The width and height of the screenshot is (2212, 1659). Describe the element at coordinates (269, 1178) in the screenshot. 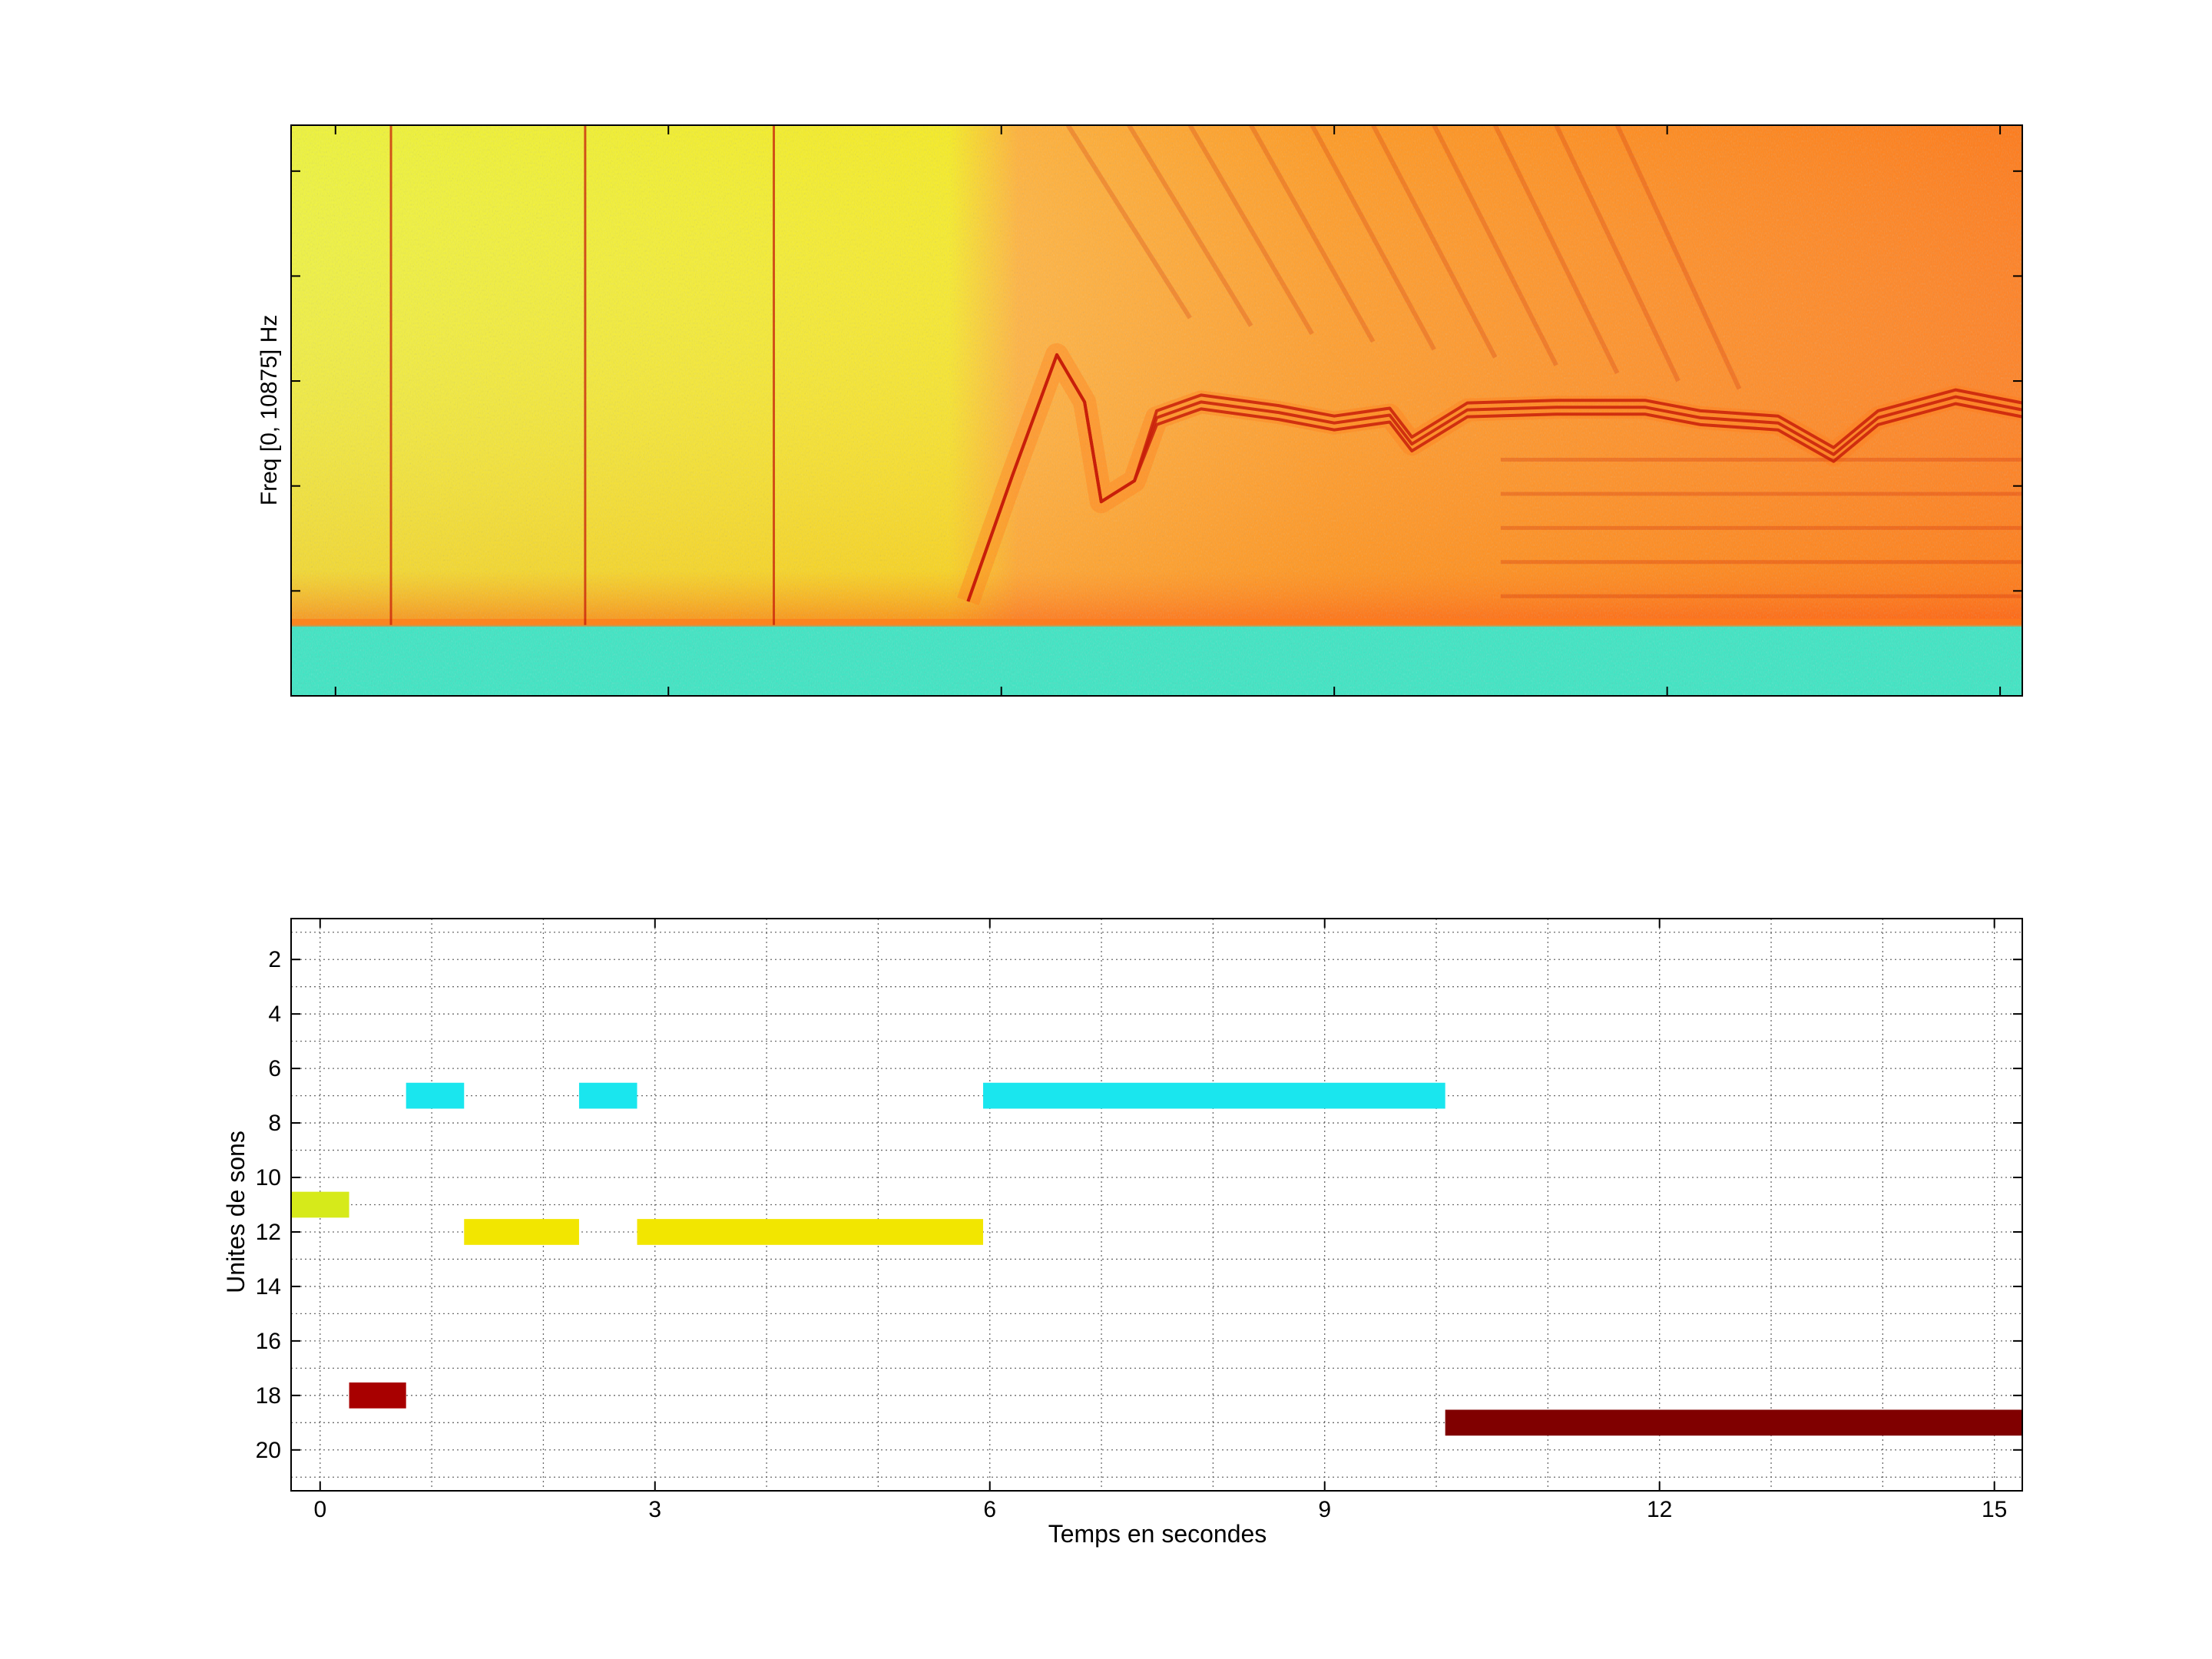

I see `timeline-ytick-label: 10` at that location.